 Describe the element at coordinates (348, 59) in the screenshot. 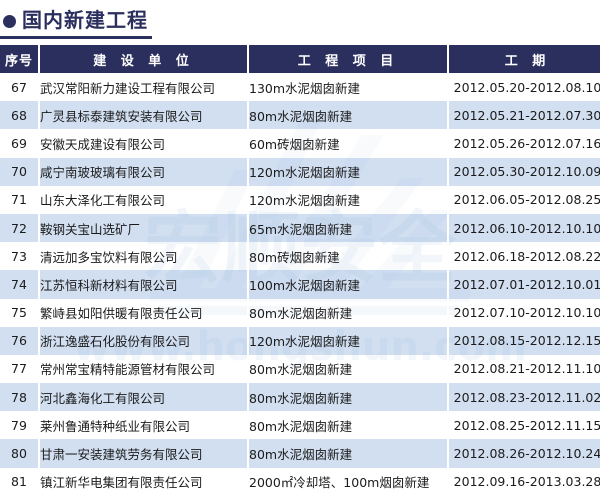

I see `column-header-proj: 工 程 项 目` at that location.